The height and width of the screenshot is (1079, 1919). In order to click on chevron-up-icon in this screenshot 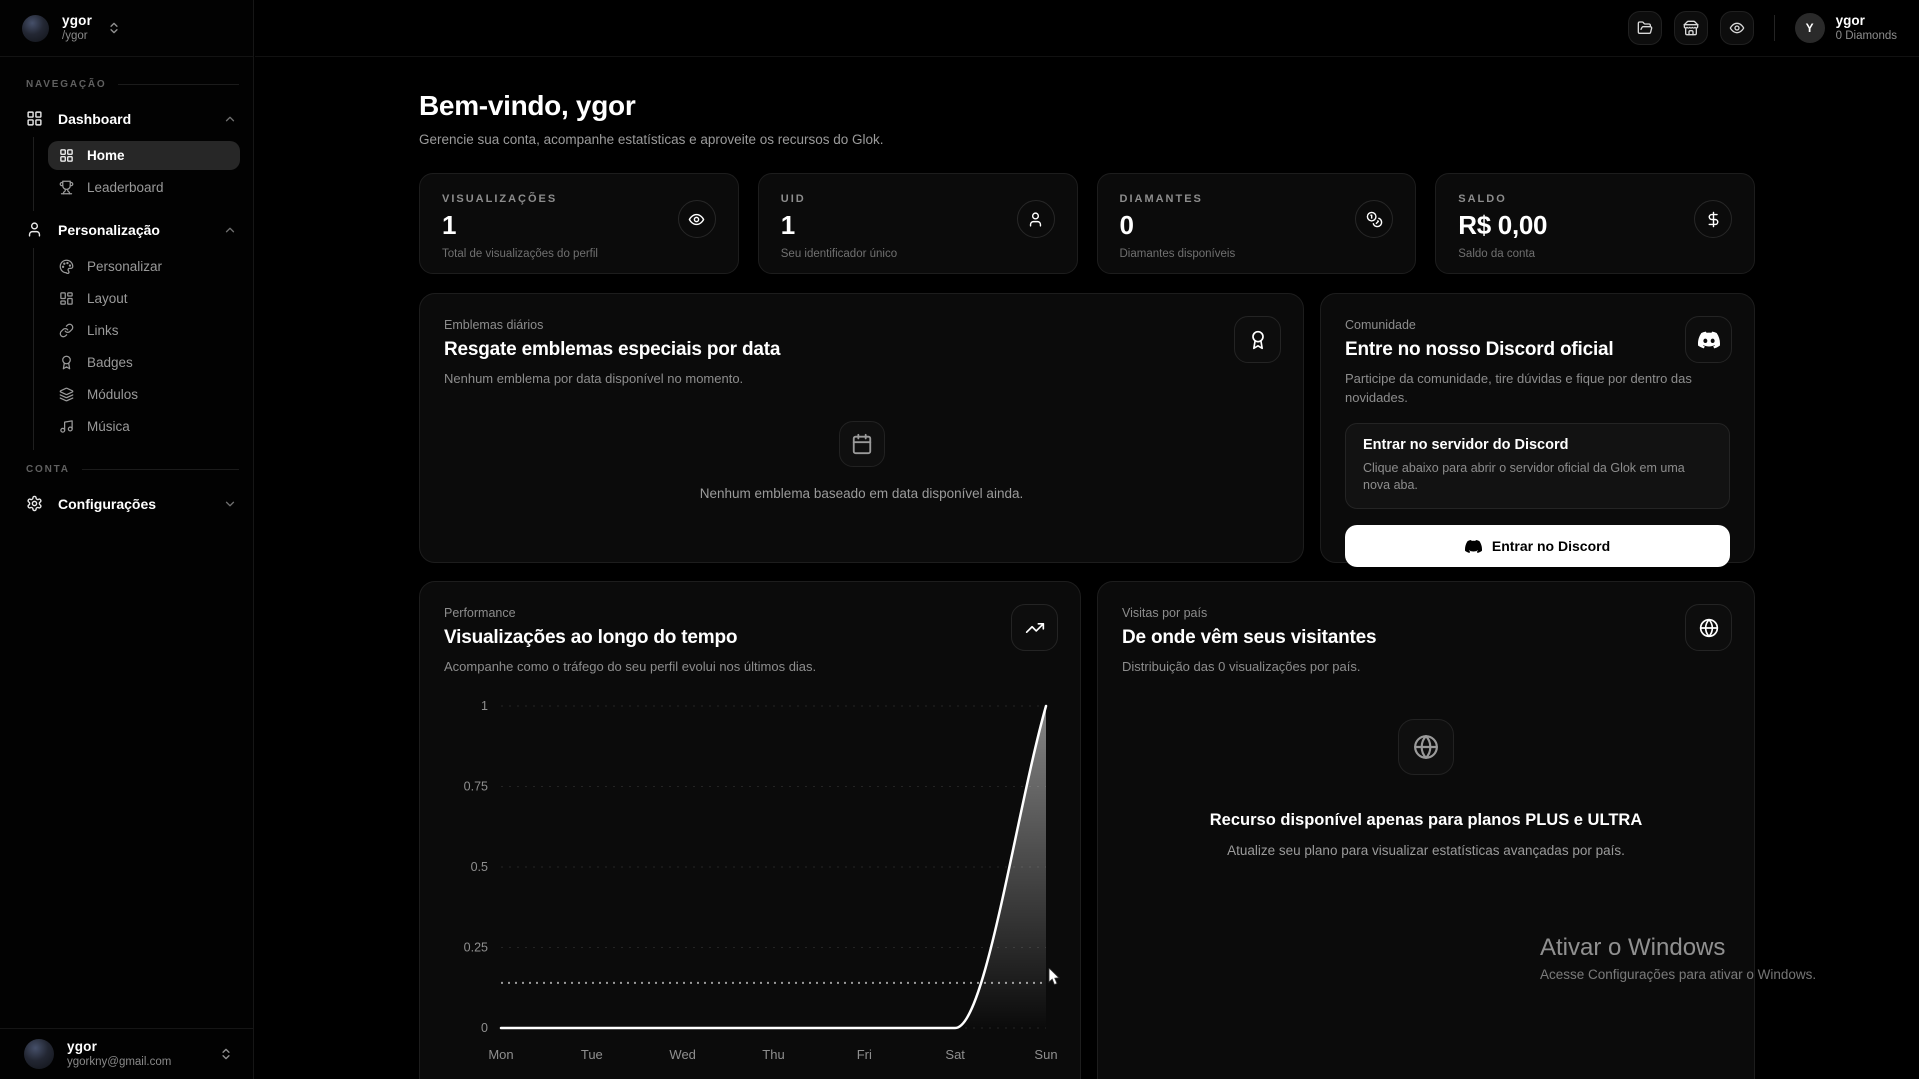, I will do `click(230, 230)`.